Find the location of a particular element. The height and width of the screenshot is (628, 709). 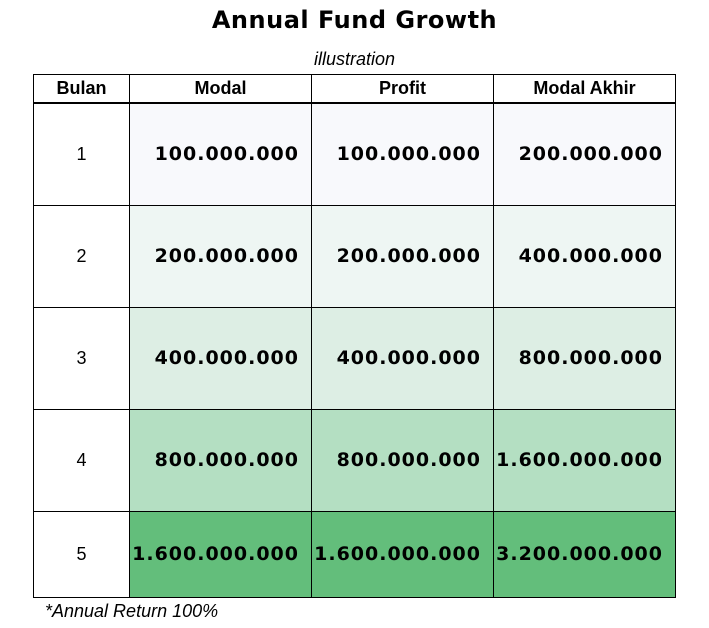

cell-profit: 800.000.000 is located at coordinates (402, 460).